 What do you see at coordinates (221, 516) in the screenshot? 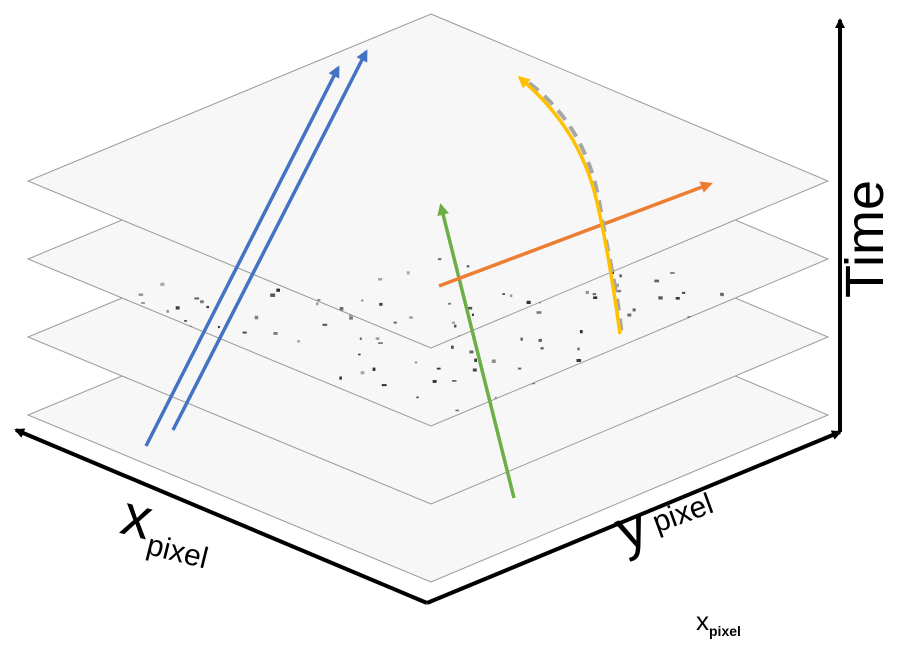
I see `x-axis-line` at bounding box center [221, 516].